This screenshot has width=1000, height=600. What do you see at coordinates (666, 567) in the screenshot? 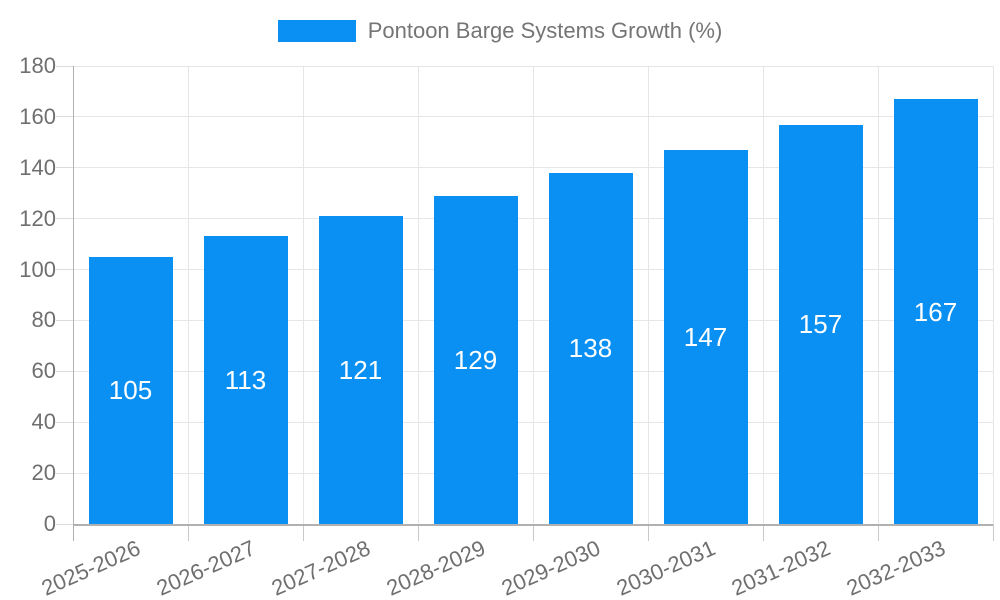
I see `x-tick-label: 2030-2031` at bounding box center [666, 567].